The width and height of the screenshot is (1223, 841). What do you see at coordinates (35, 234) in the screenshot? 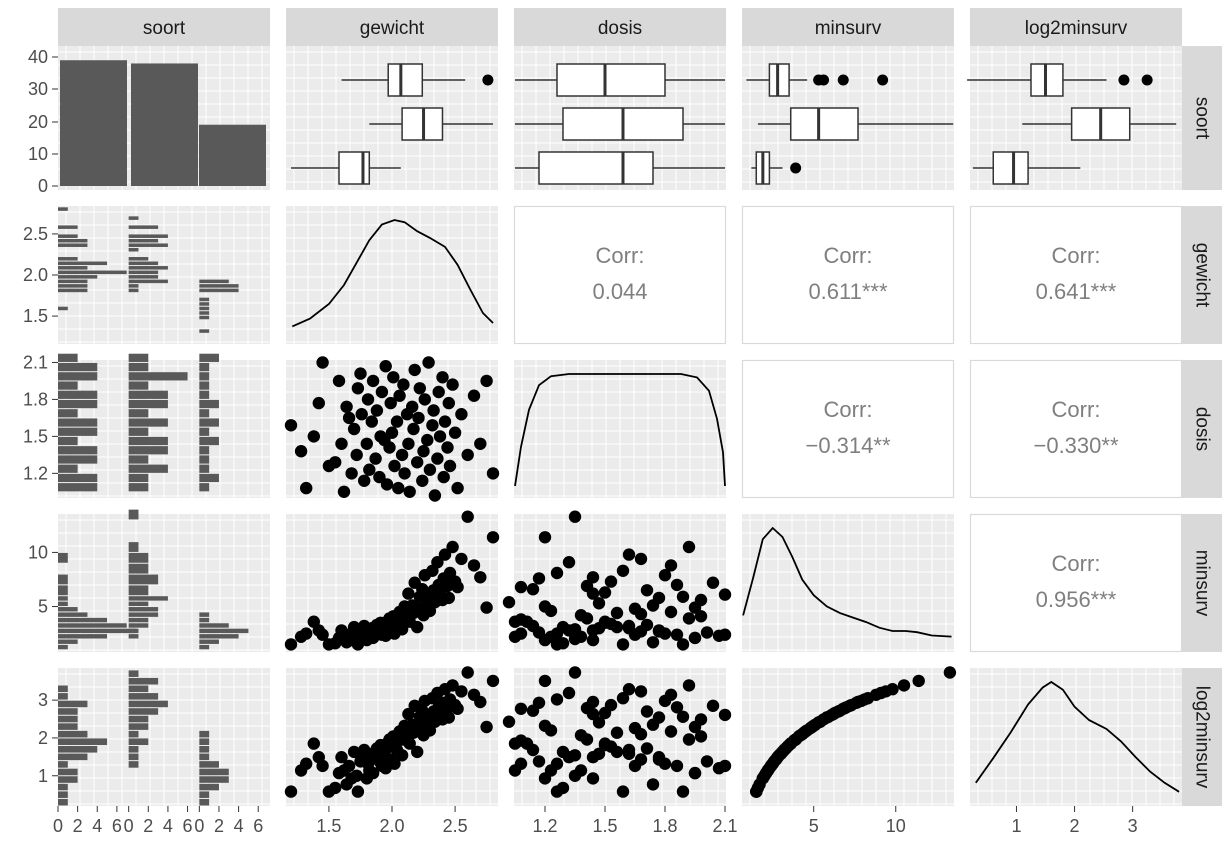
I see `y-tick-label: 2.5` at bounding box center [35, 234].